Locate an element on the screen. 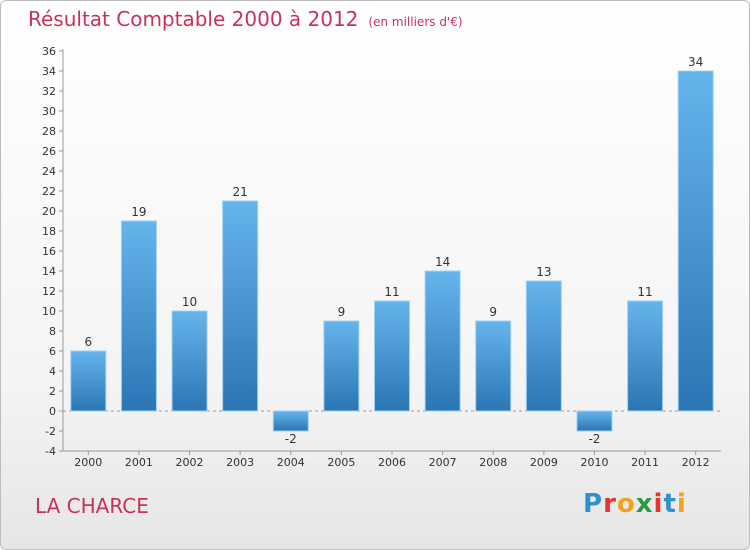  data-label-2006: 11 is located at coordinates (391, 292).